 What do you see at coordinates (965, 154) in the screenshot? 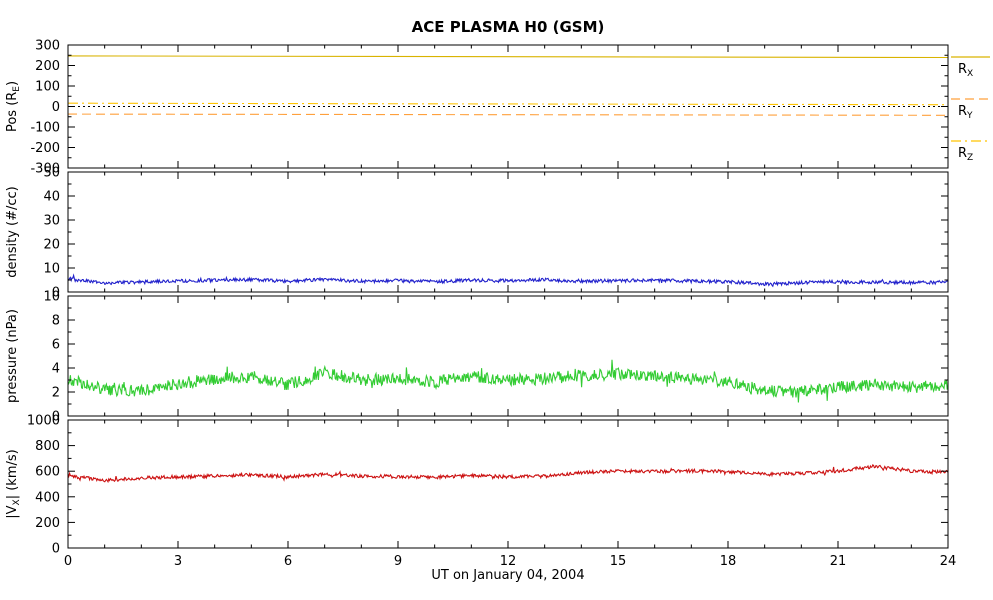
I see `legend-label-r-z: RZ` at bounding box center [965, 154].